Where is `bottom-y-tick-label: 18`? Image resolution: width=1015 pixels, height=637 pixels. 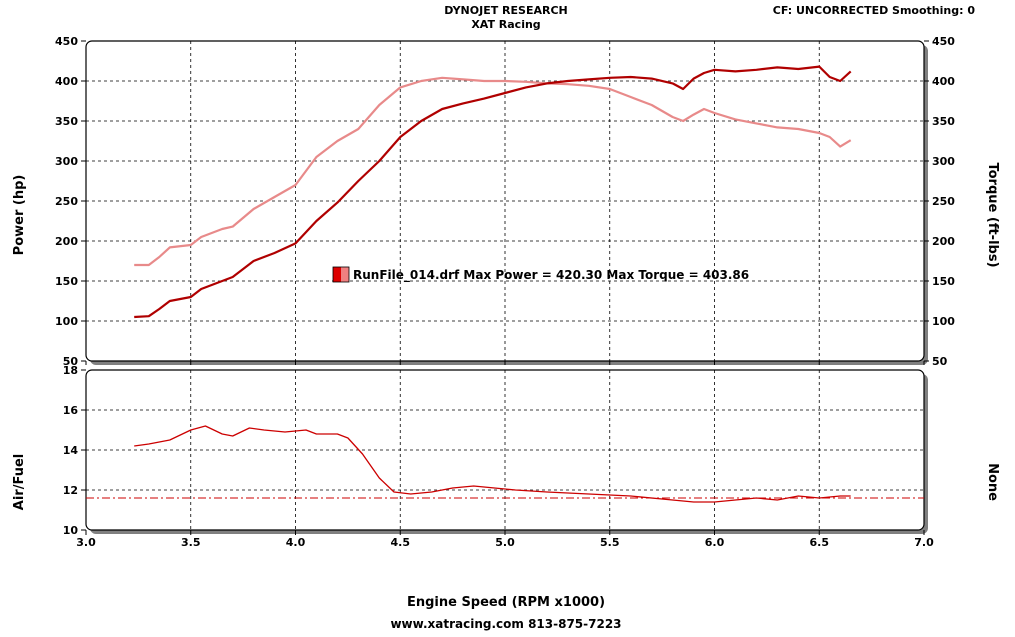 bottom-y-tick-label: 18 is located at coordinates (70, 370).